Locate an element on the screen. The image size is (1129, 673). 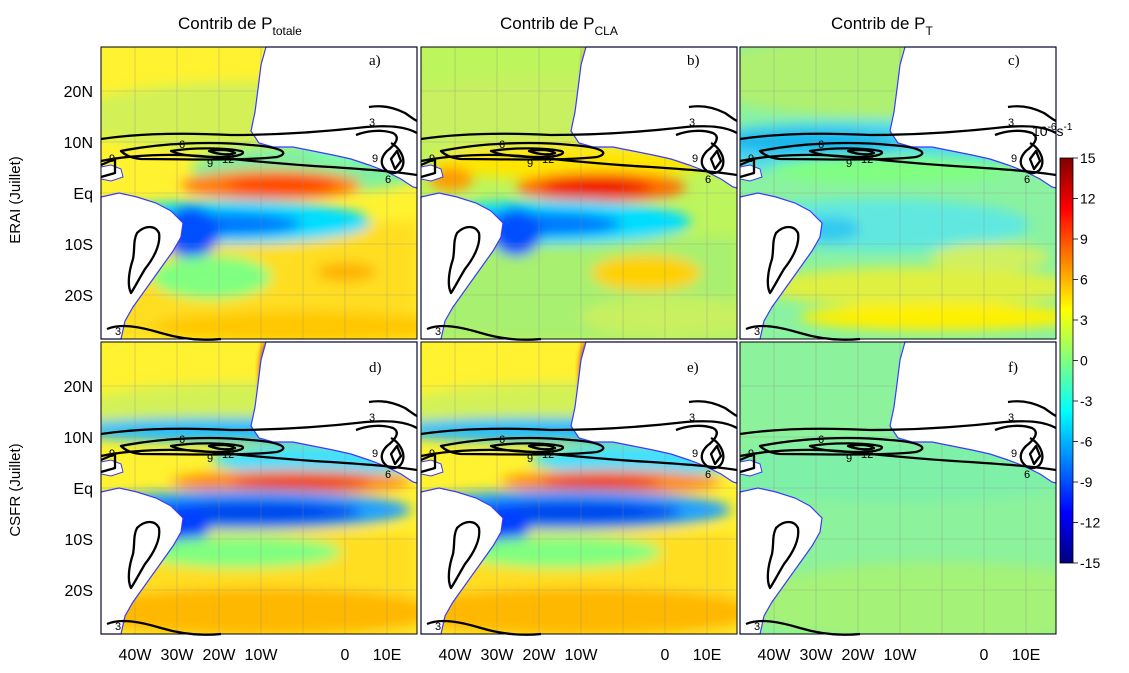
row-label-csfr: CSFR (Juillet) is located at coordinates (15, 489).